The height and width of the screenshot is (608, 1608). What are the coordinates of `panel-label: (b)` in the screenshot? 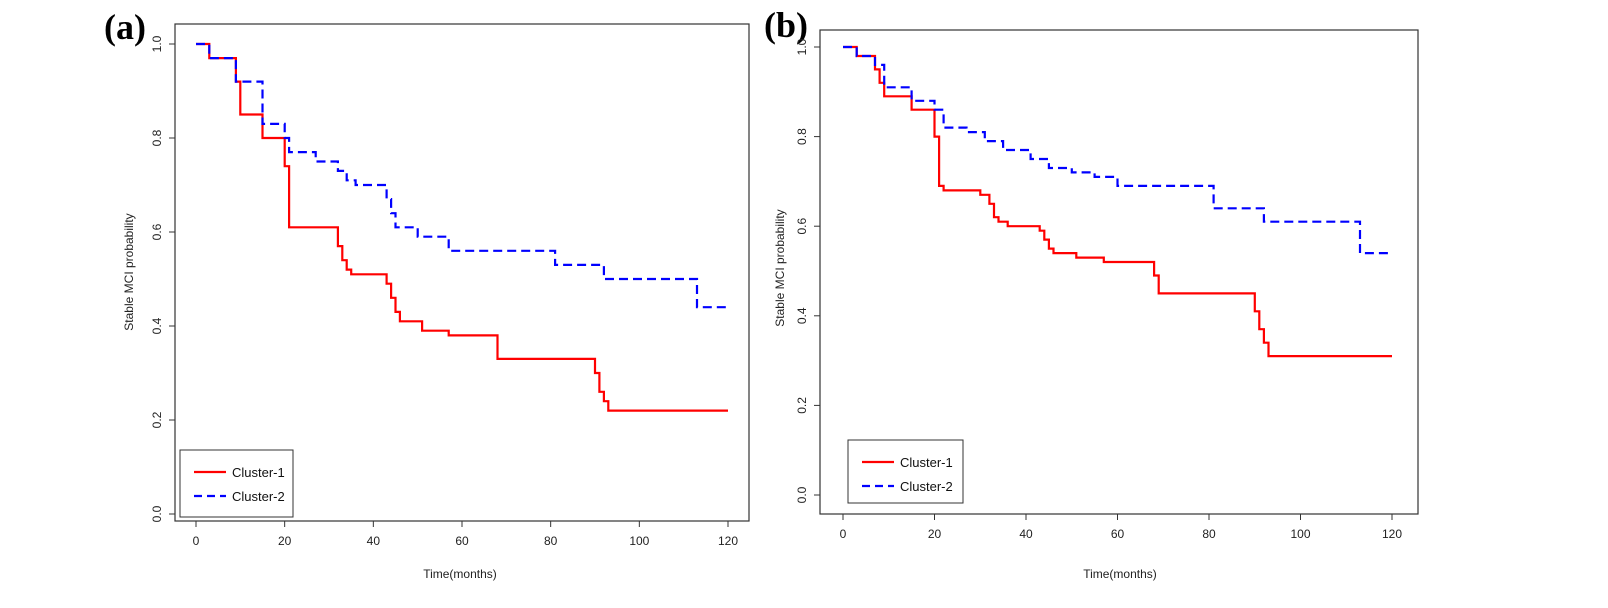 It's located at (786, 25).